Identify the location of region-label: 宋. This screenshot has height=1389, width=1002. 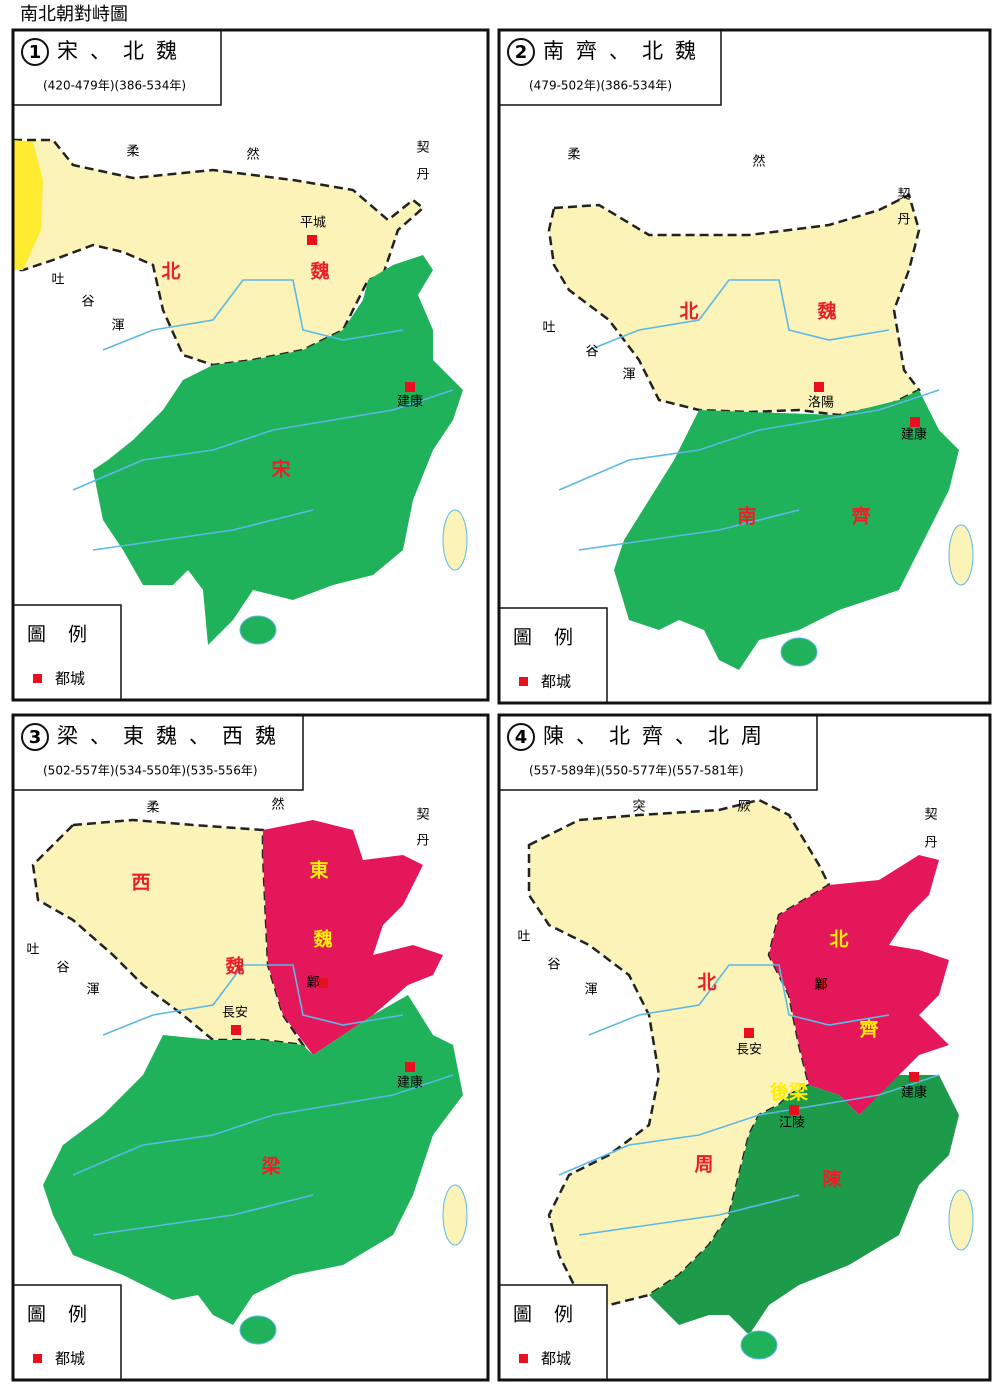
(280, 469).